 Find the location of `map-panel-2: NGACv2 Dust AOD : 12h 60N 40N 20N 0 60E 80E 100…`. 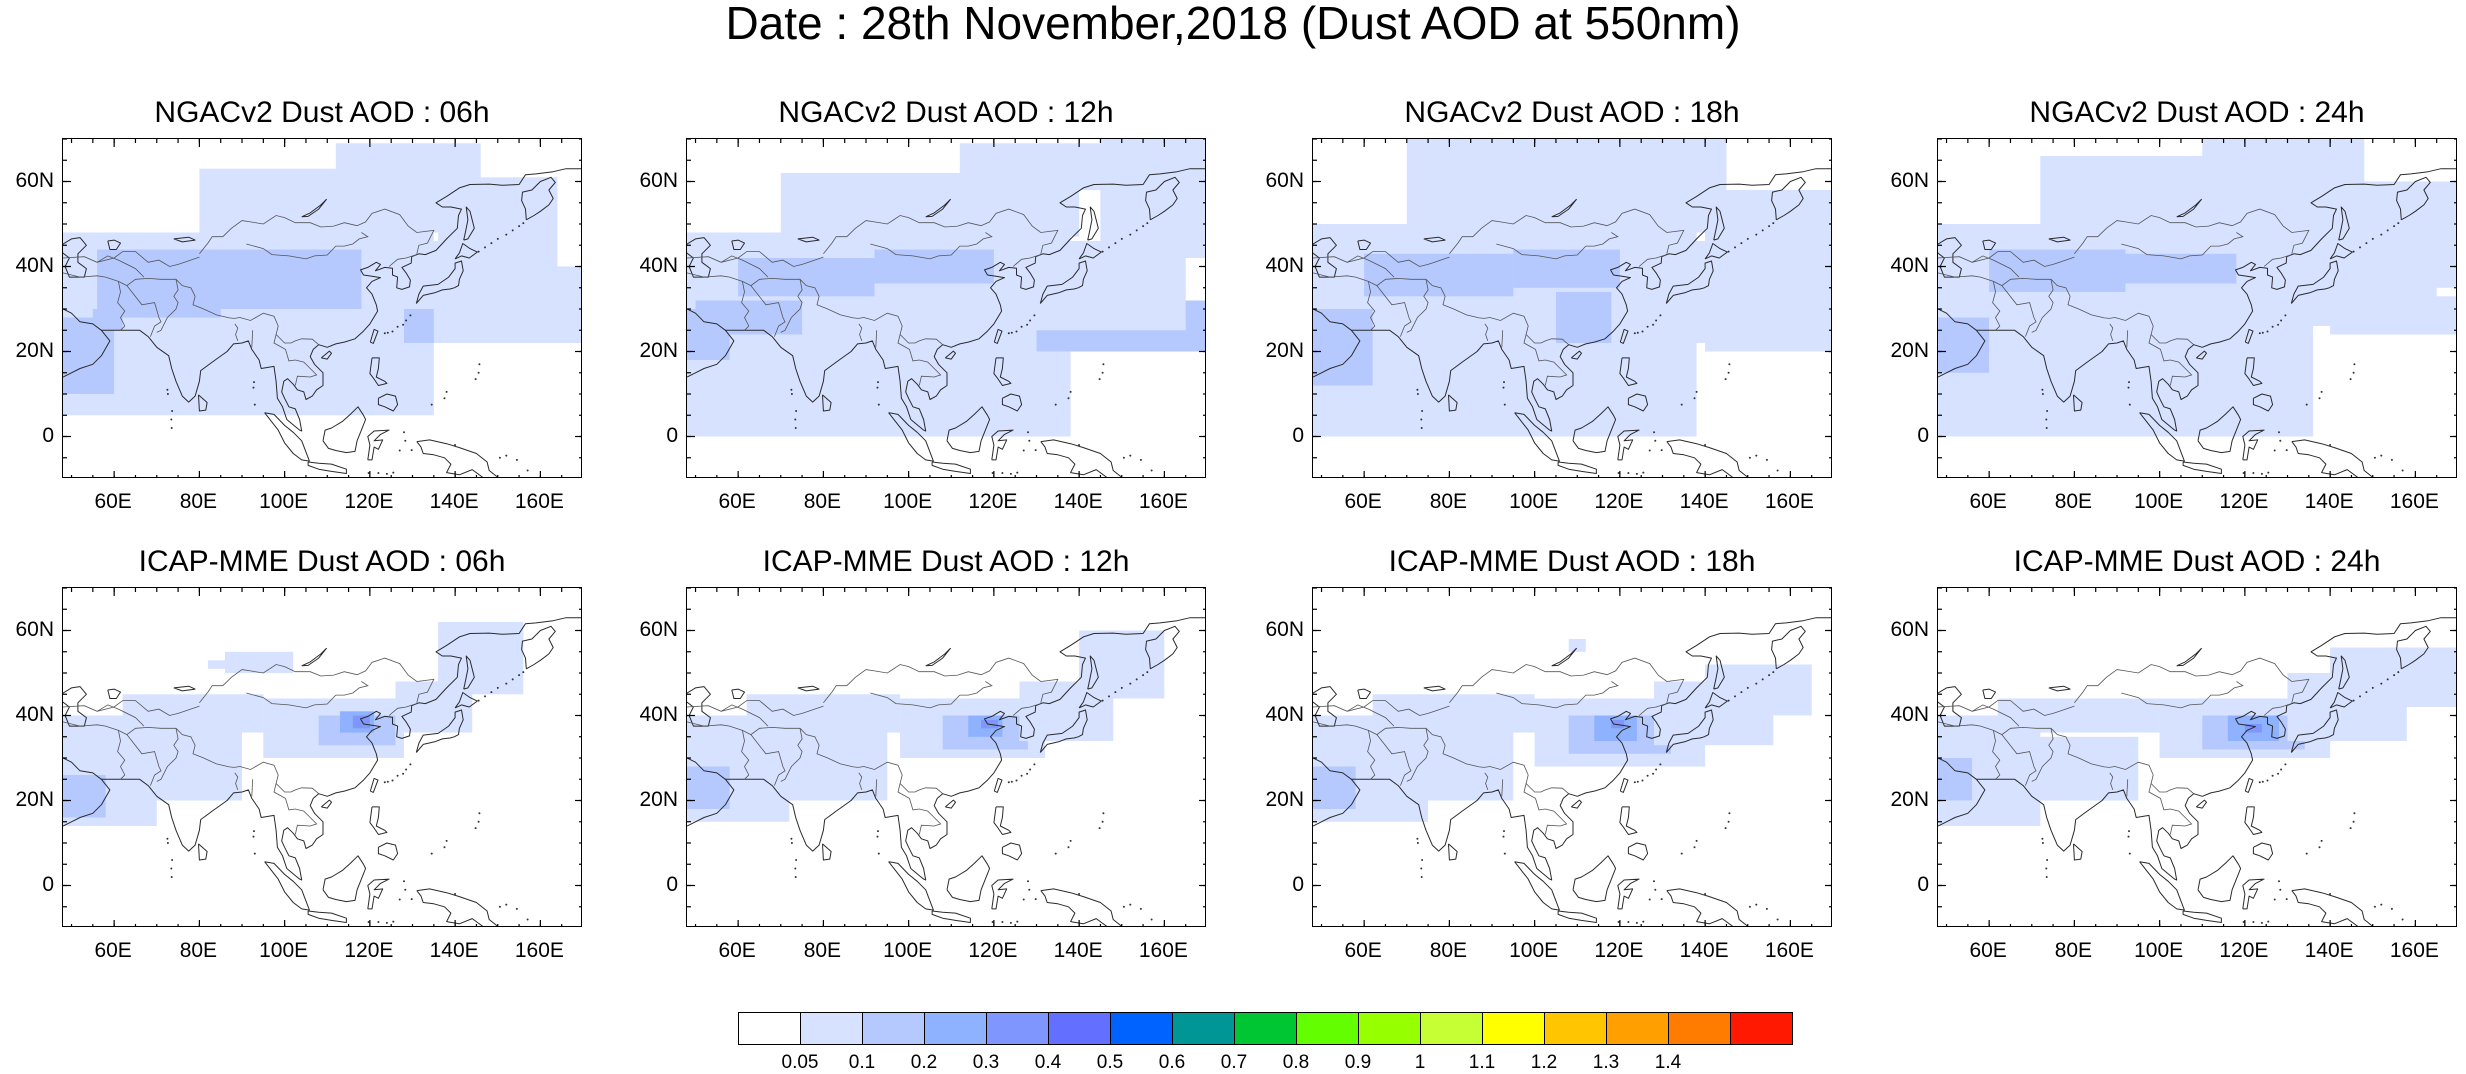

map-panel-2: NGACv2 Dust AOD : 12h 60N 40N 20N 0 60E 80E 100… is located at coordinates (922, 304).